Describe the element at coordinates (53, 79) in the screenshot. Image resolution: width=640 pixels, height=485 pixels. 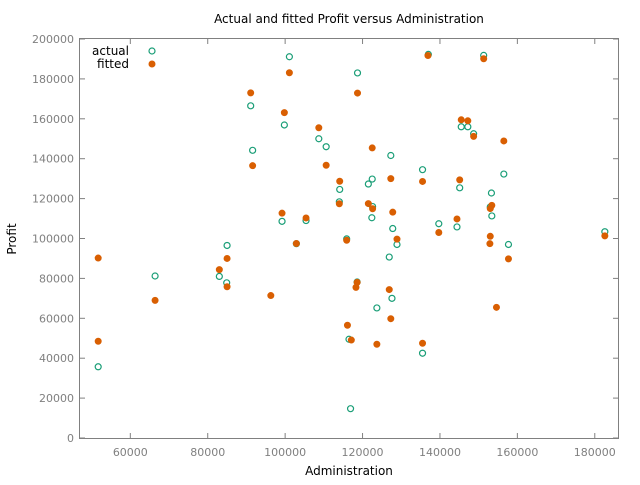
I see `y-tick-label: 180000` at that location.